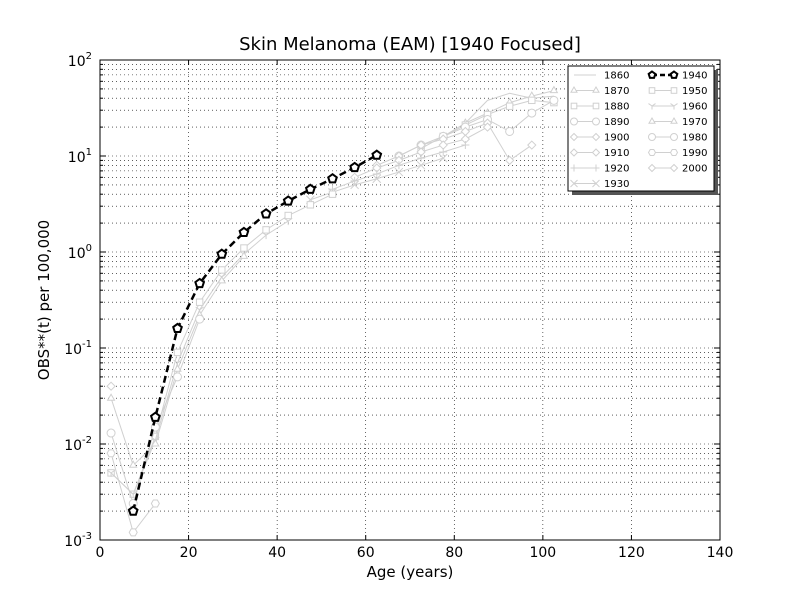 This screenshot has height=600, width=800. What do you see at coordinates (616, 138) in the screenshot?
I see `legend-label: 1900` at bounding box center [616, 138].